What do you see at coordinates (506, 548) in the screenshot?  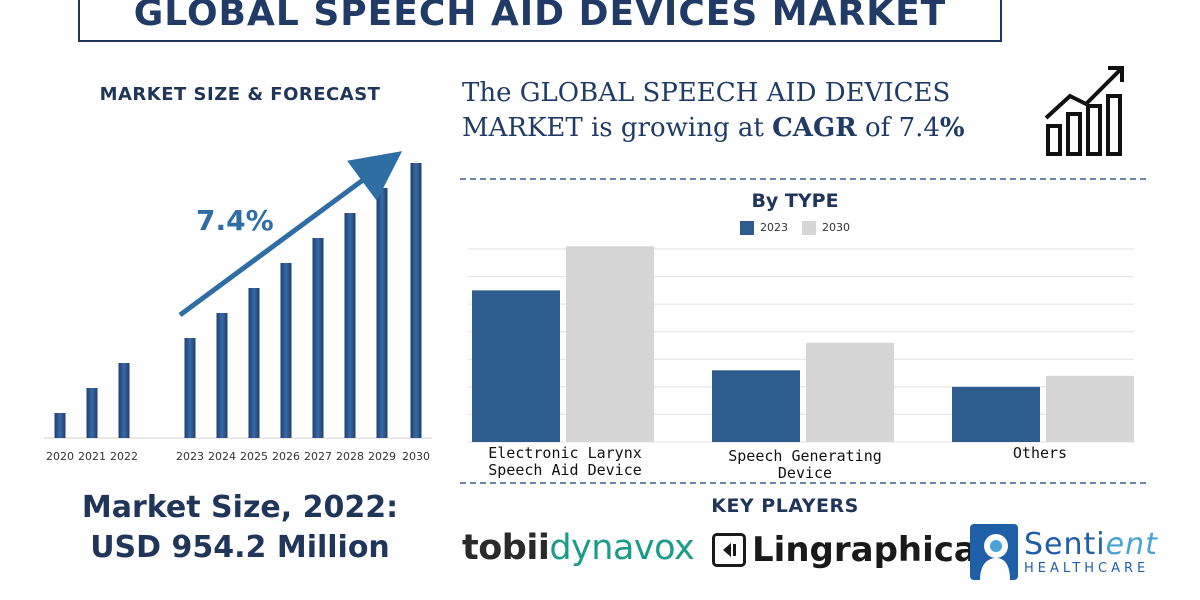 I see `tobii-wordmark: tobii` at bounding box center [506, 548].